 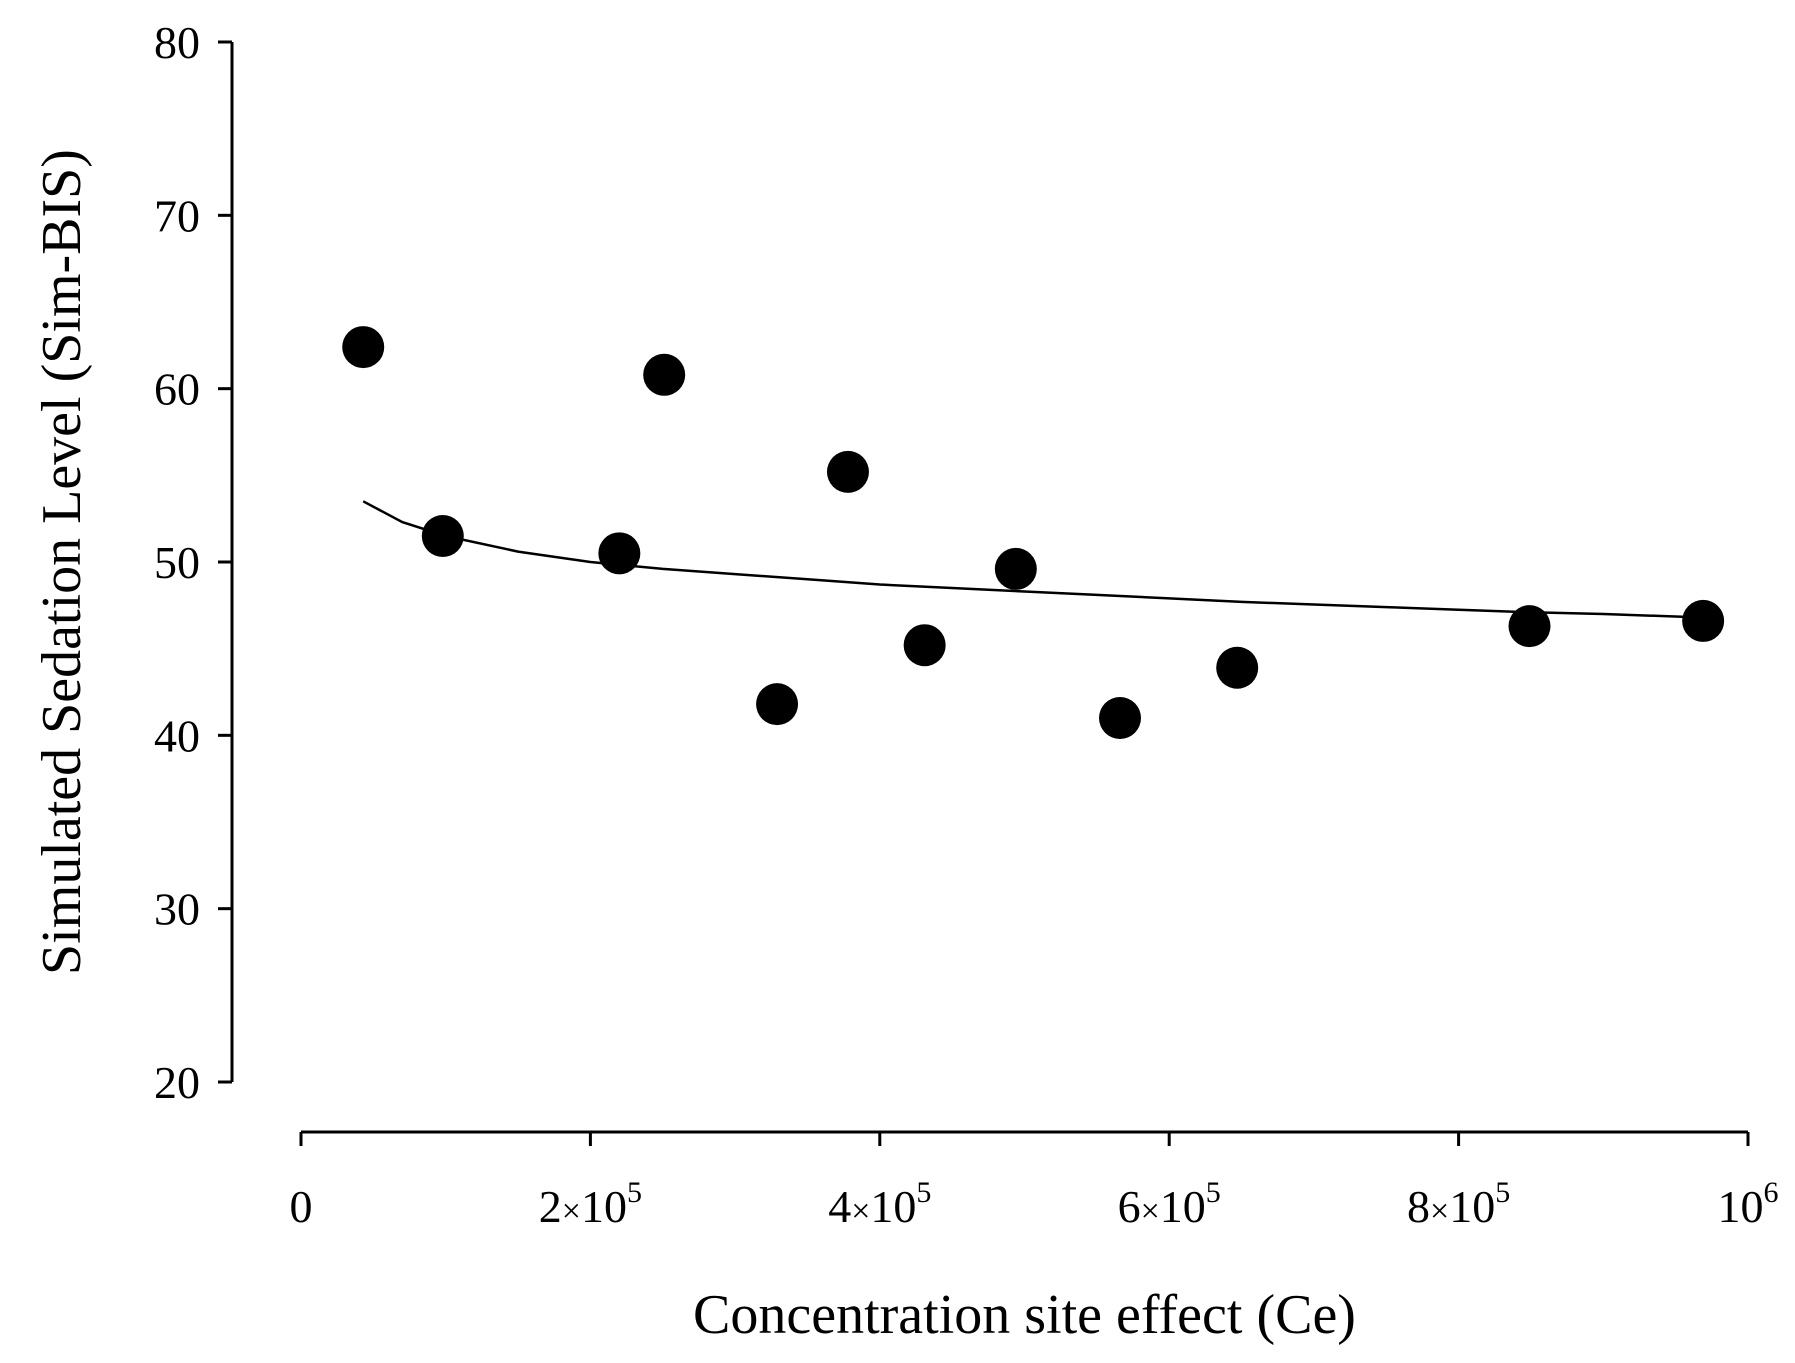 I want to click on y-tick-label: 60, so click(x=177, y=389).